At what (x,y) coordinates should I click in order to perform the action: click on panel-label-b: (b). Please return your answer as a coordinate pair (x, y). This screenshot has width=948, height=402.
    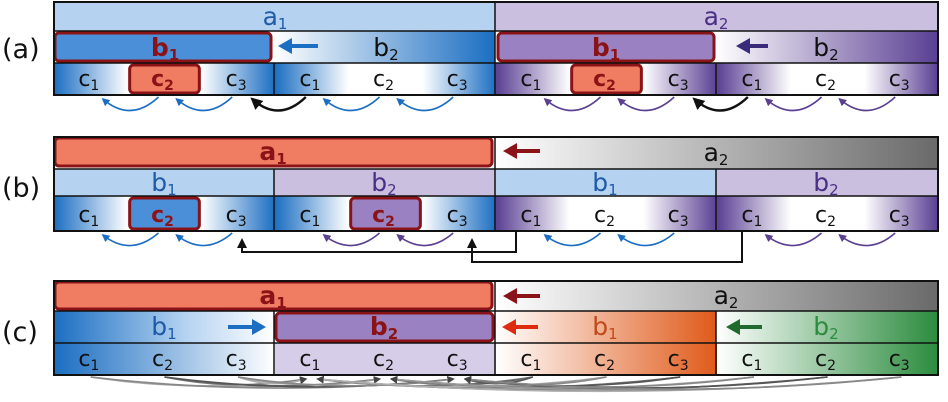
    Looking at the image, I should click on (21, 188).